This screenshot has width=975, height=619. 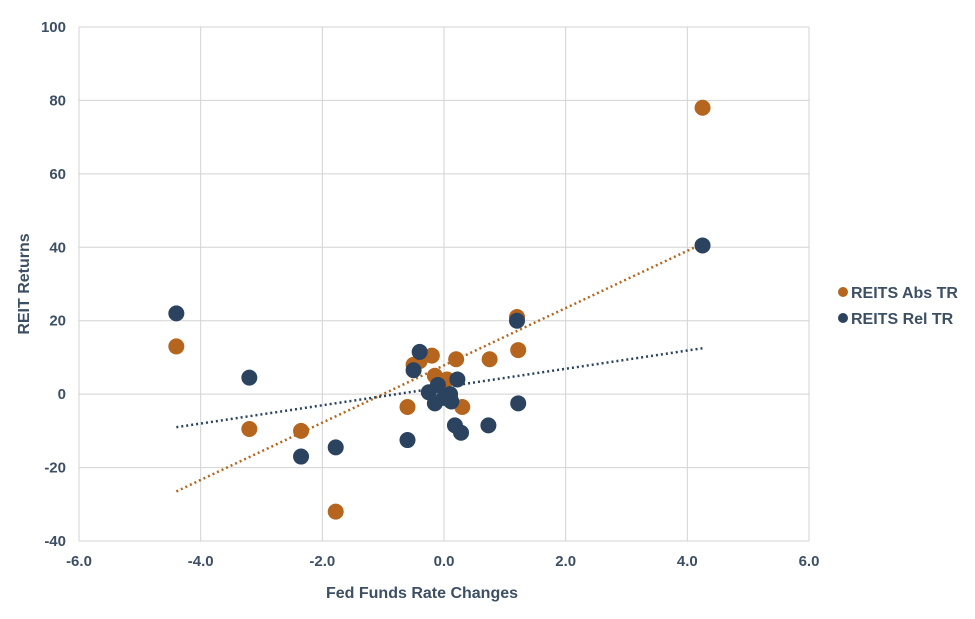 I want to click on y-tick-label: 0, so click(x=62, y=394).